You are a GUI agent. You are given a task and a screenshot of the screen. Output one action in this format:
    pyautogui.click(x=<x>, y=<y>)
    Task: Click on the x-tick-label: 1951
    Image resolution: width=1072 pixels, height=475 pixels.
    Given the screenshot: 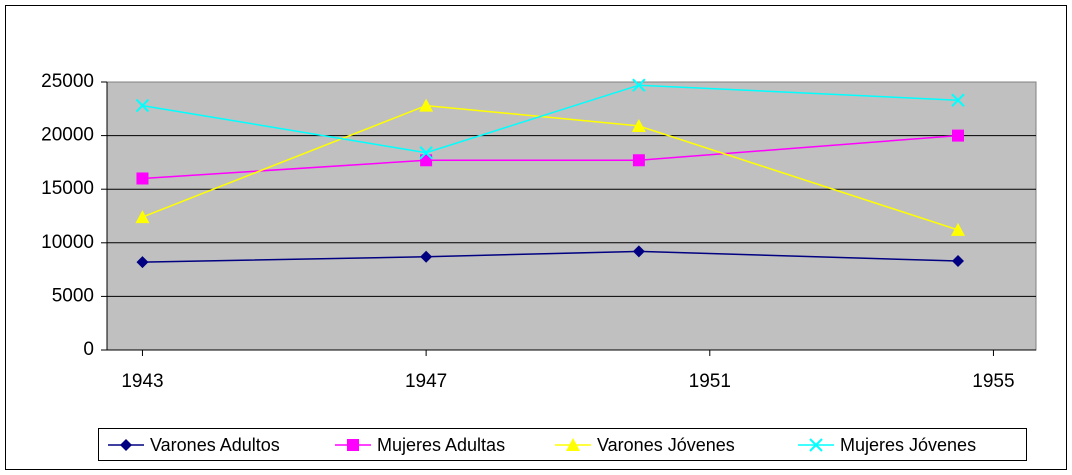 What is the action you would take?
    pyautogui.click(x=710, y=381)
    